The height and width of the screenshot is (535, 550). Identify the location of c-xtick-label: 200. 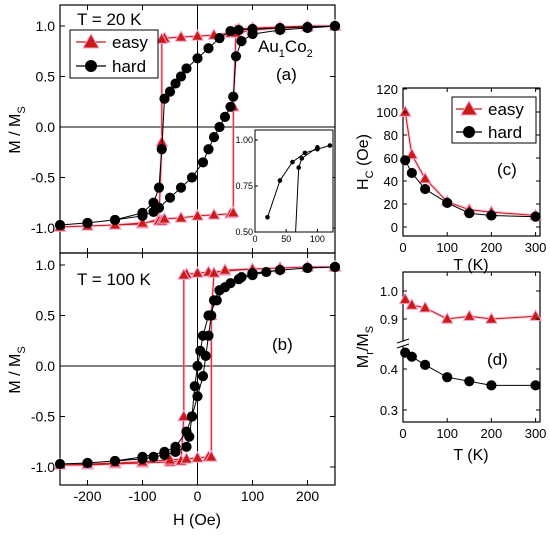
(492, 247).